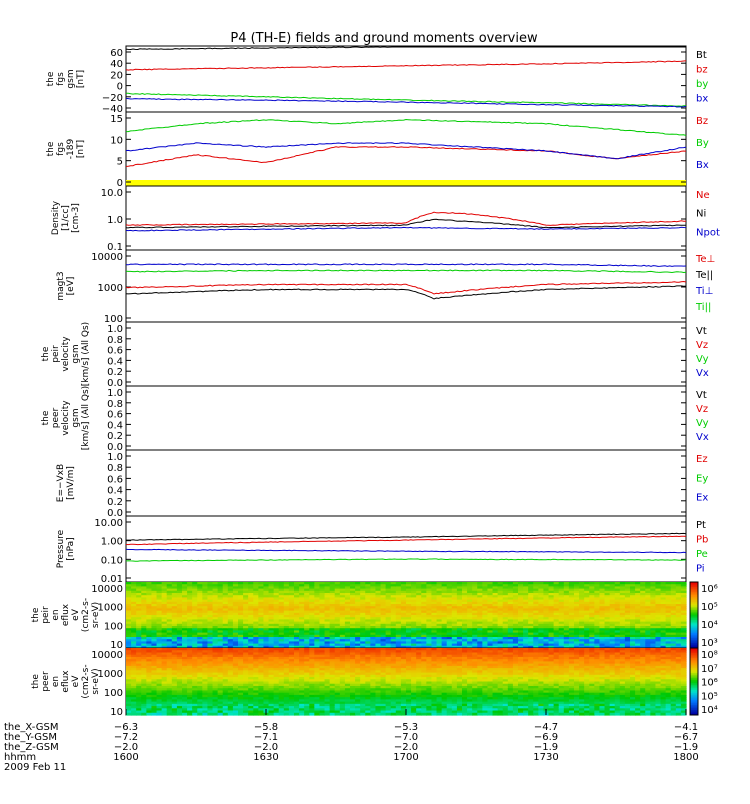 The width and height of the screenshot is (750, 804). What do you see at coordinates (116, 53) in the screenshot?
I see `y-tick-label: 60` at bounding box center [116, 53].